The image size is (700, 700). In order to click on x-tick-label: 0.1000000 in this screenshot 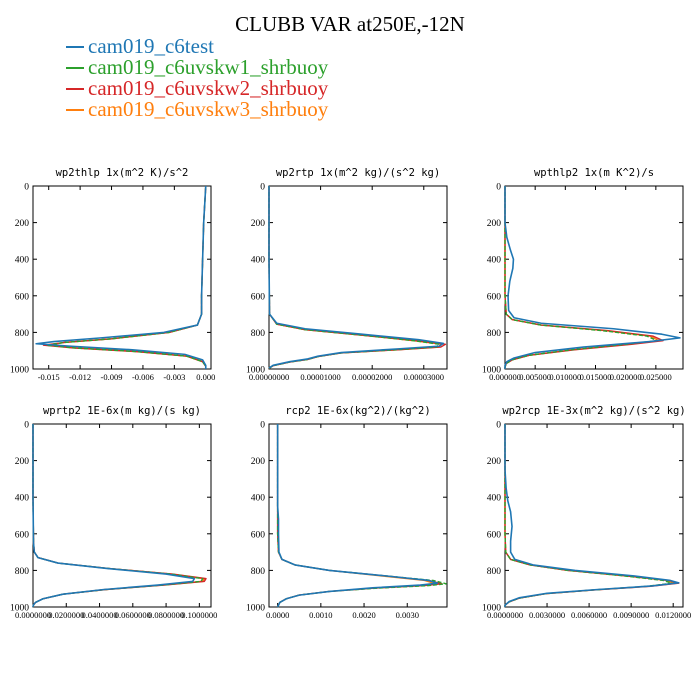, I will do `click(199, 615)`.